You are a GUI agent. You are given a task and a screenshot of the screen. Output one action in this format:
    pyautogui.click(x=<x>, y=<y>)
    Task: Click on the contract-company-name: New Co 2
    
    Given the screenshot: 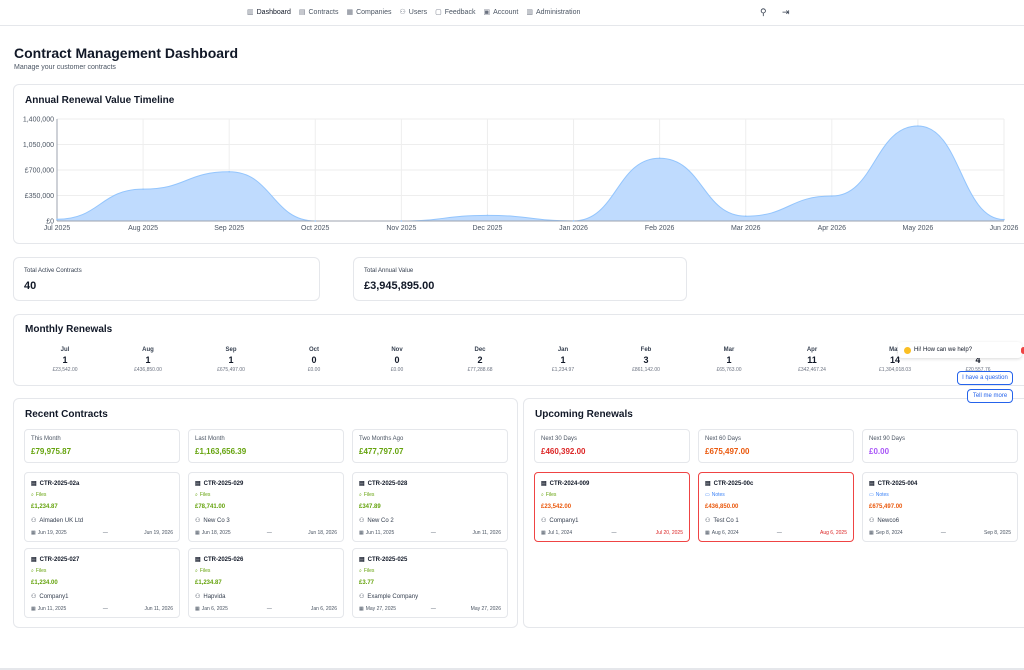 What is the action you would take?
    pyautogui.click(x=380, y=520)
    